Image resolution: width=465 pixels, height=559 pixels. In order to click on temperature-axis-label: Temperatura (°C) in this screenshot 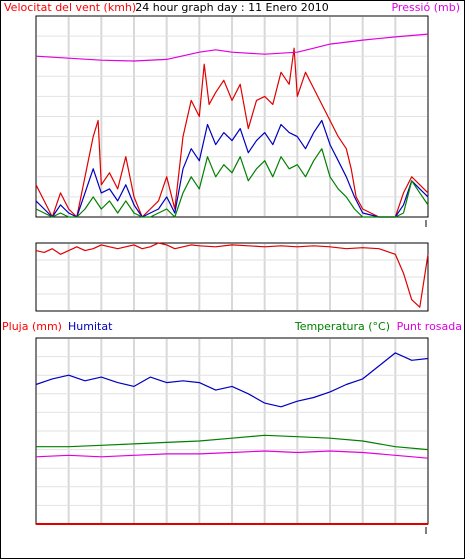, I will do `click(342, 326)`.